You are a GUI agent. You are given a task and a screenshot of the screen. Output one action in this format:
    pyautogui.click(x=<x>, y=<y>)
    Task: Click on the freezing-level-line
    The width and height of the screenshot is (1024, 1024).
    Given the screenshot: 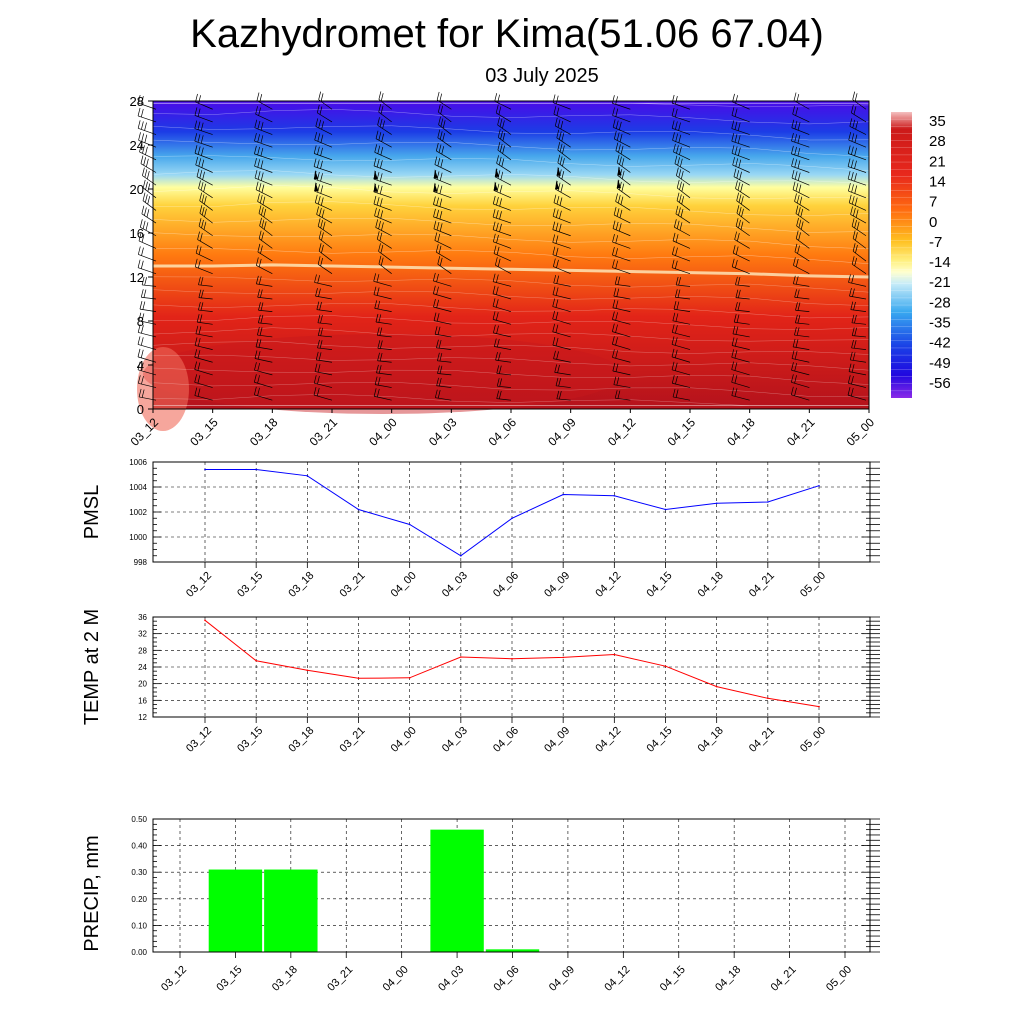 What is the action you would take?
    pyautogui.click(x=511, y=271)
    